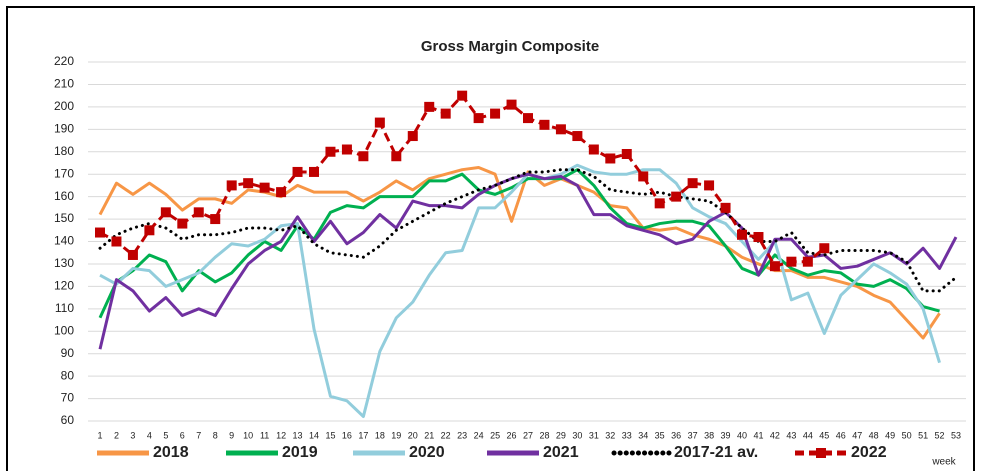  What do you see at coordinates (528, 435) in the screenshot?
I see `x-tick-label: 27` at bounding box center [528, 435].